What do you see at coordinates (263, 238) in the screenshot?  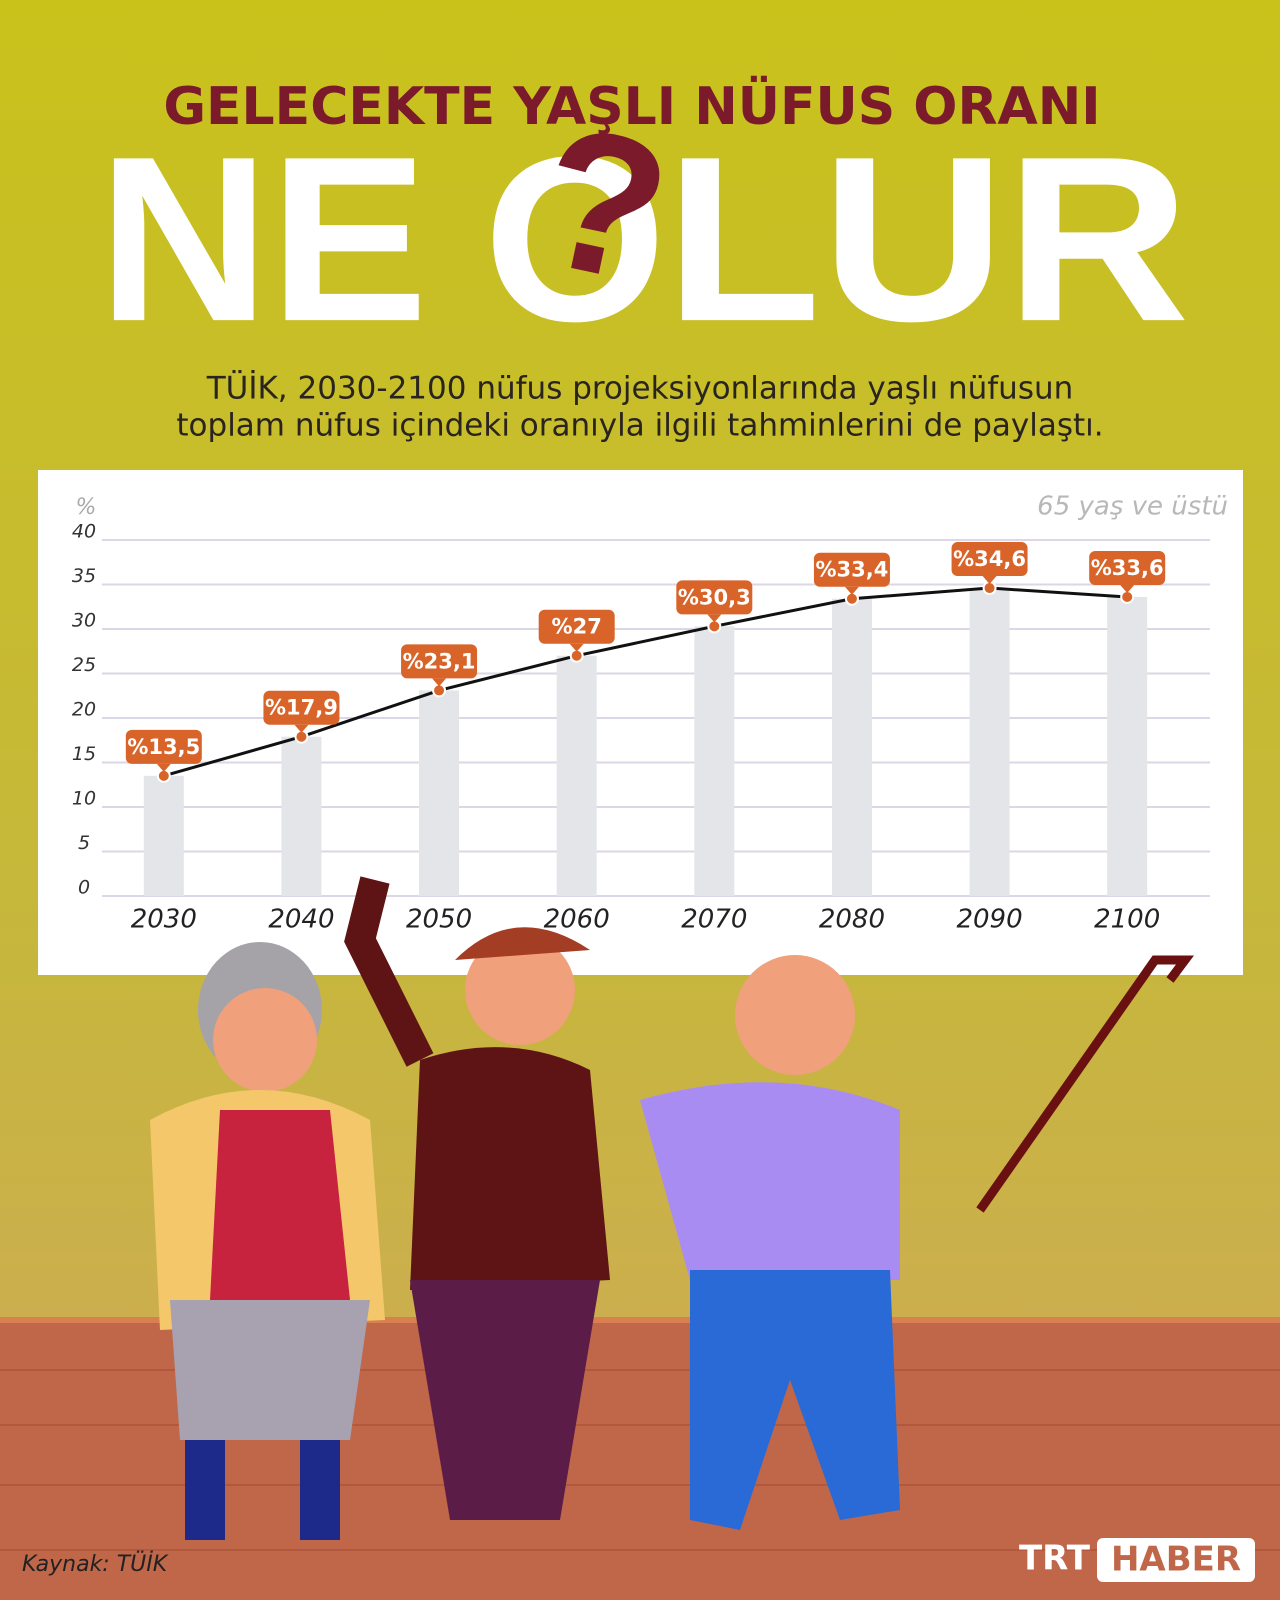 I see `headline-word: NE` at bounding box center [263, 238].